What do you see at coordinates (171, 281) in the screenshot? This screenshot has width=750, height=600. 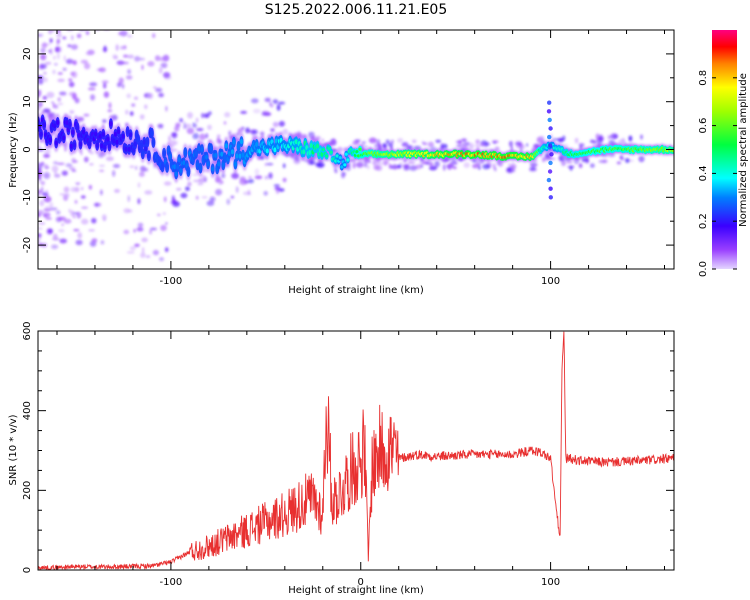 I see `x-tick-label: -100` at bounding box center [171, 281].